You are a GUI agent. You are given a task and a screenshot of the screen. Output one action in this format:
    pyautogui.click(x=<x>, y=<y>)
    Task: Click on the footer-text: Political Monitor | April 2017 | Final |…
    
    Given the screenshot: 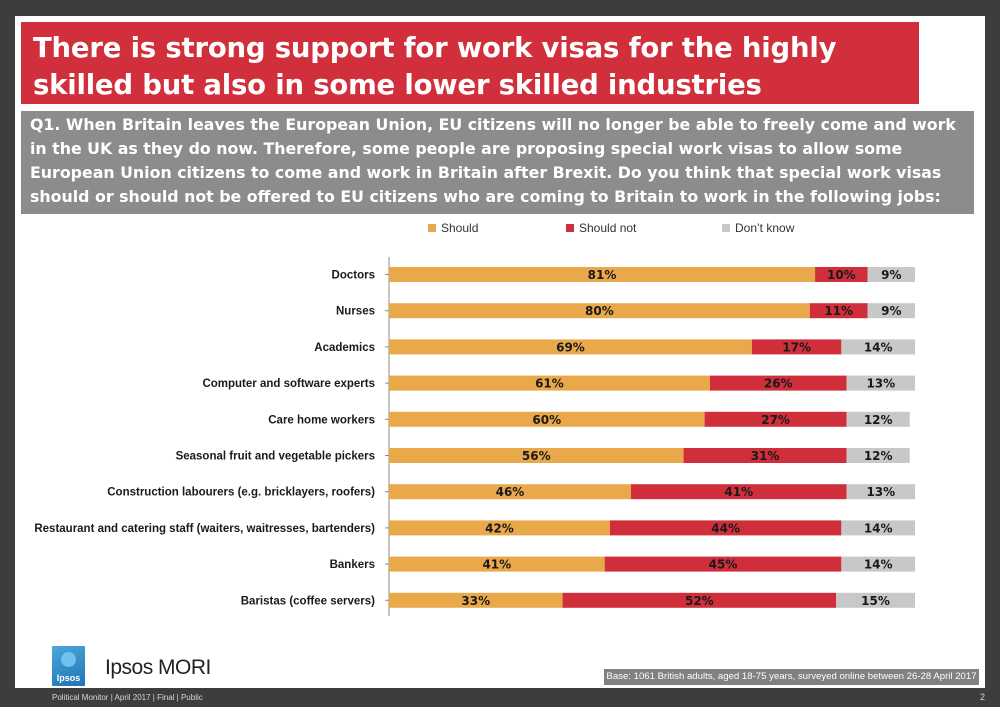 What is the action you would take?
    pyautogui.click(x=127, y=697)
    